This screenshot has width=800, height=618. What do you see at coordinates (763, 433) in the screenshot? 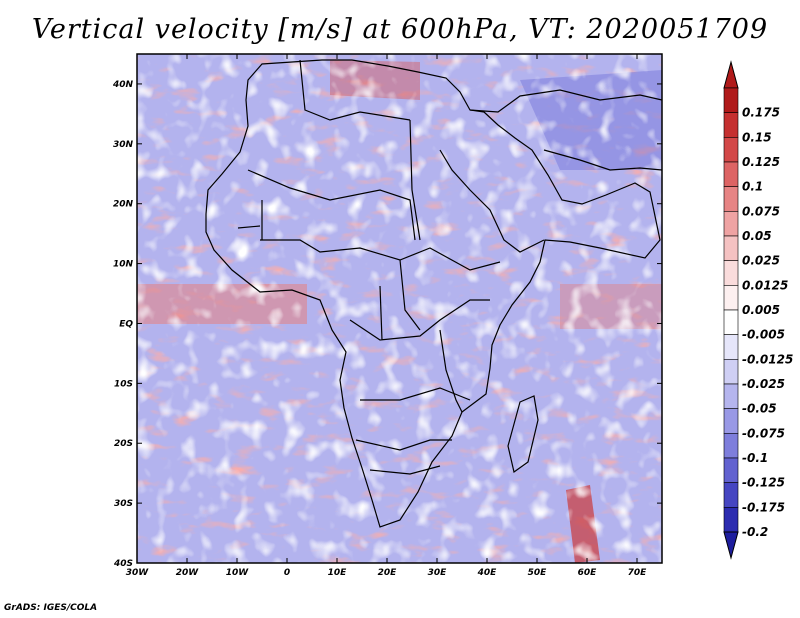
I see `colorbar-label: -0.075` at bounding box center [763, 433].